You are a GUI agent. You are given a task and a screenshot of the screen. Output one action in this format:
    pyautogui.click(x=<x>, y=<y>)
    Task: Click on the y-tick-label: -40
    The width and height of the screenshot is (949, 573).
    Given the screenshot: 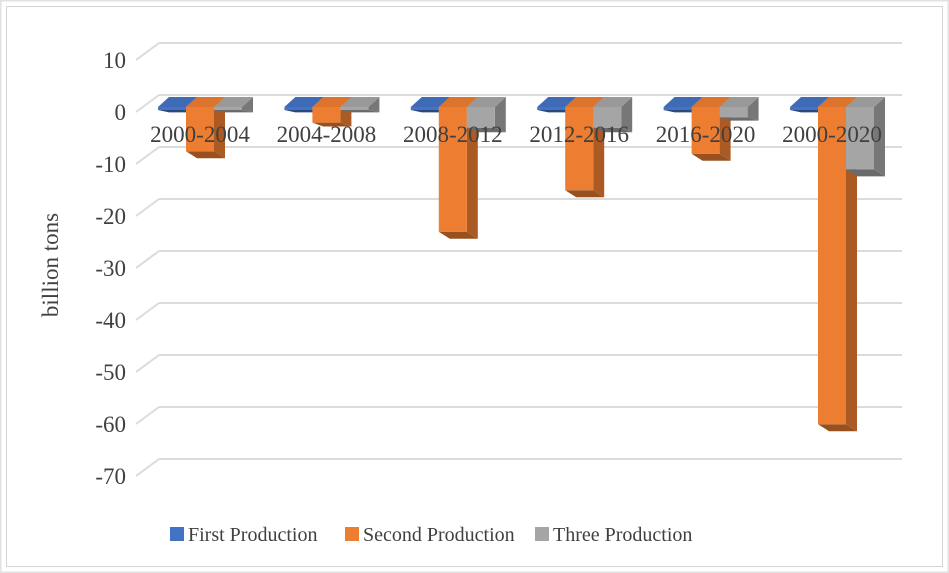 What is the action you would take?
    pyautogui.click(x=110, y=320)
    